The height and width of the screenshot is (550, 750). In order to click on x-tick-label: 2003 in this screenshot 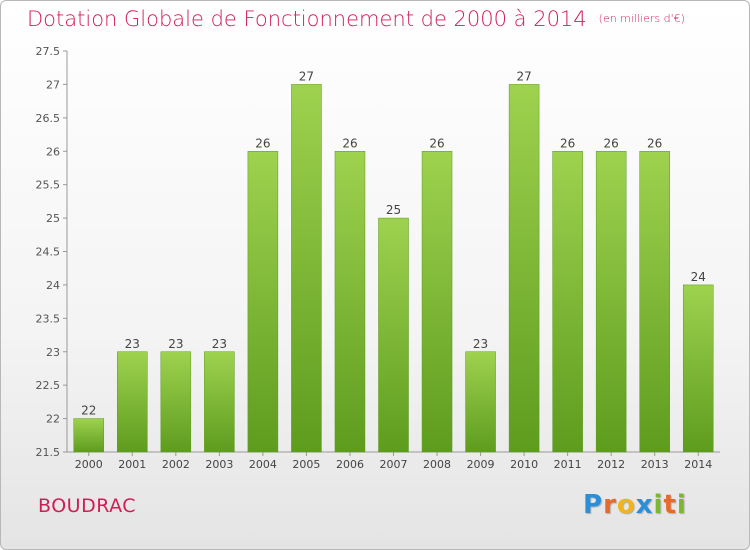, I will do `click(219, 464)`.